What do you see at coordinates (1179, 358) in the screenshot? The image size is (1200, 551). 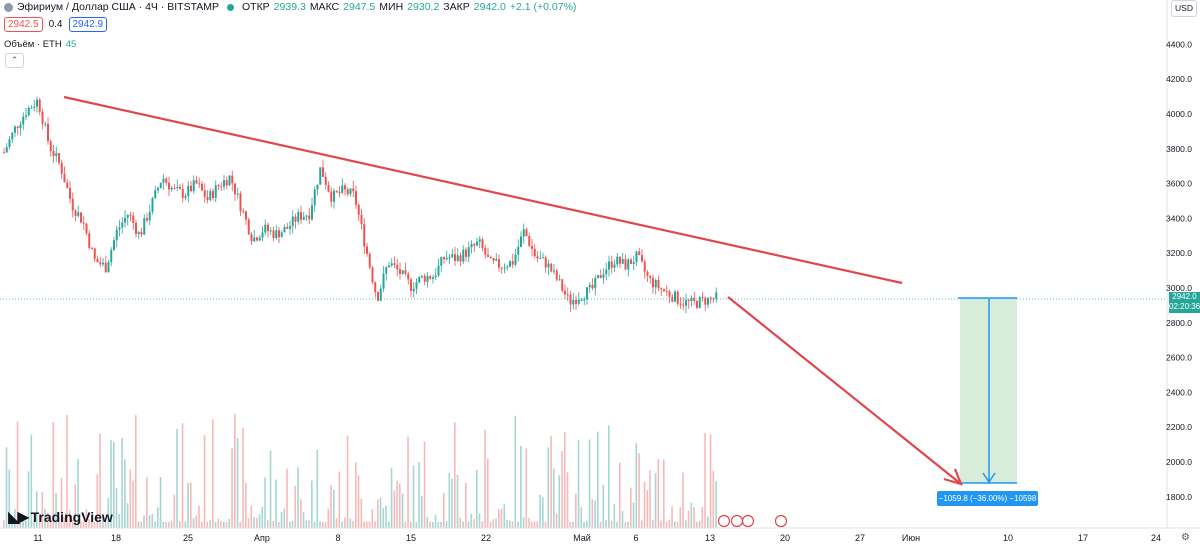 I see `y-tick-label: 2600.0` at bounding box center [1179, 358].